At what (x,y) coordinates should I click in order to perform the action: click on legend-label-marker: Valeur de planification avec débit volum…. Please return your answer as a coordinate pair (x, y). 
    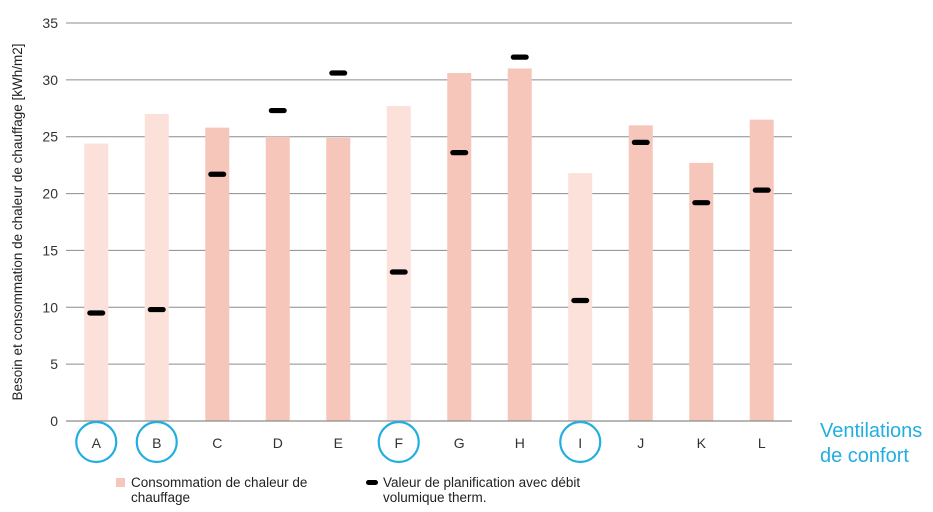
    Looking at the image, I should click on (483, 490).